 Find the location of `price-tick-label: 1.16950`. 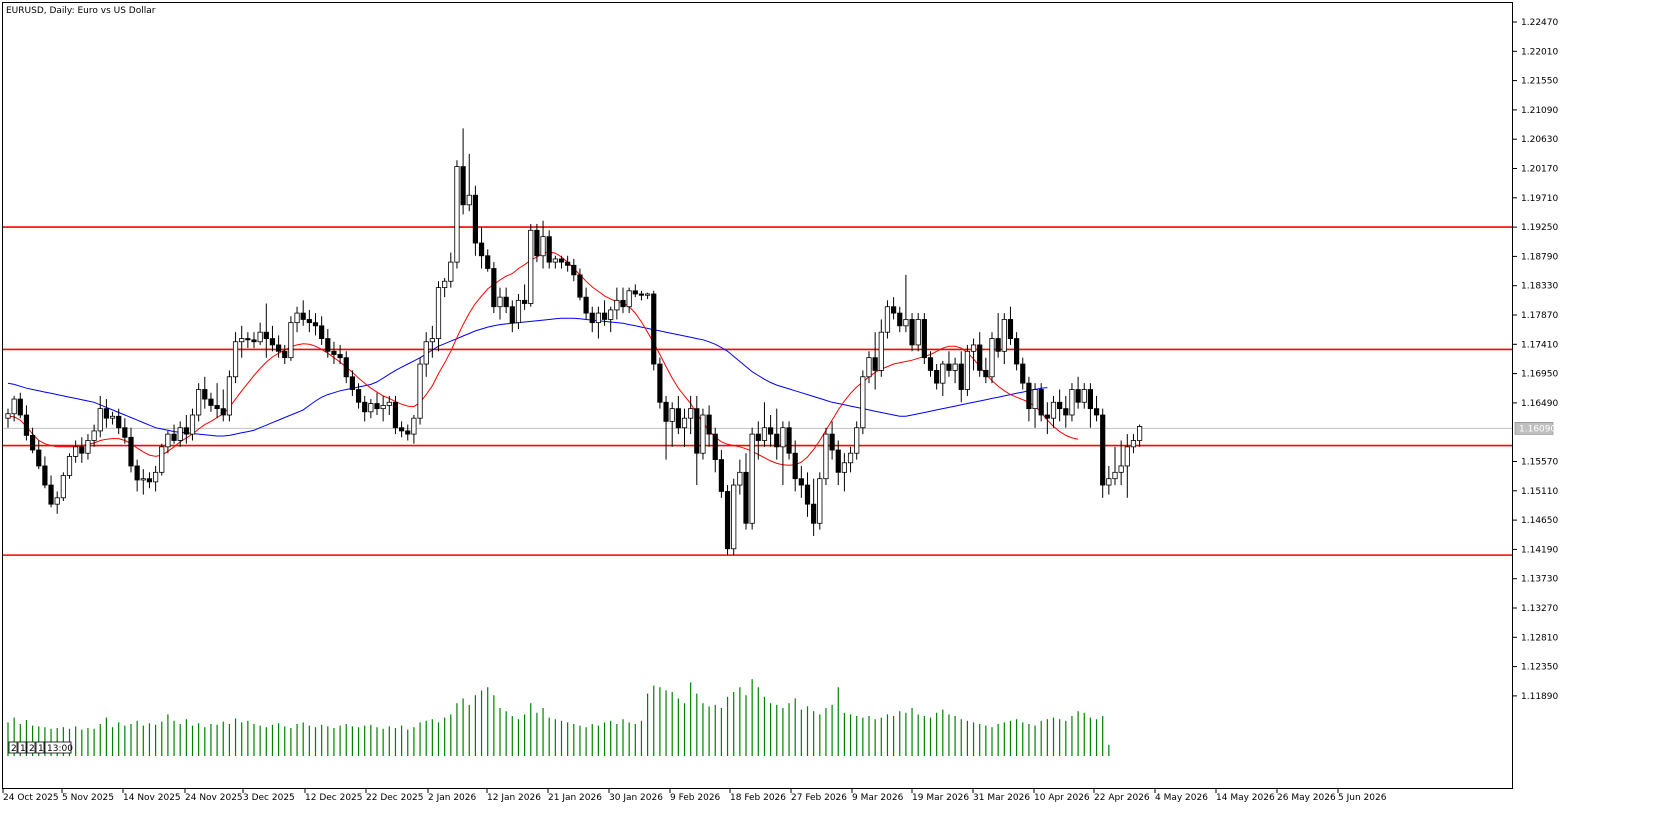

price-tick-label: 1.16950 is located at coordinates (1539, 375).